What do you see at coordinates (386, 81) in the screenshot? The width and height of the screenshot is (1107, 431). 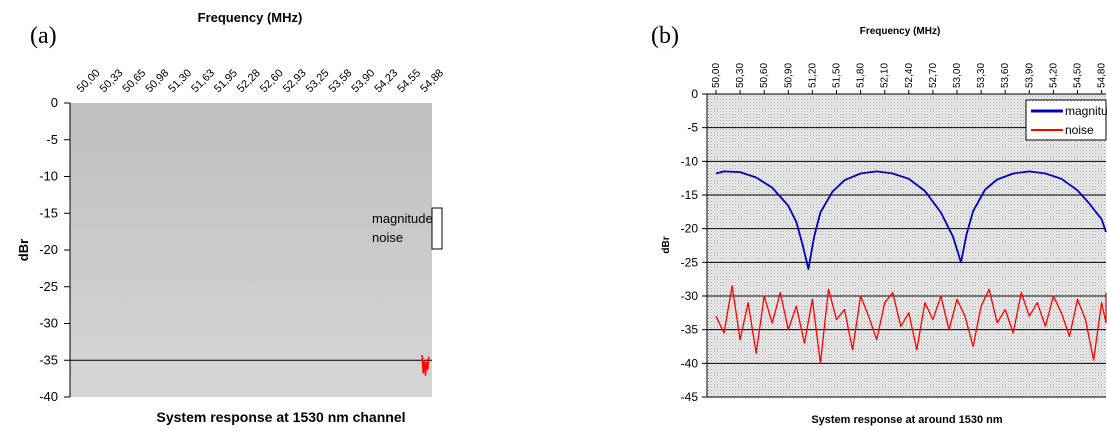 I see `panel-a-x-tick-label: 54,23` at bounding box center [386, 81].